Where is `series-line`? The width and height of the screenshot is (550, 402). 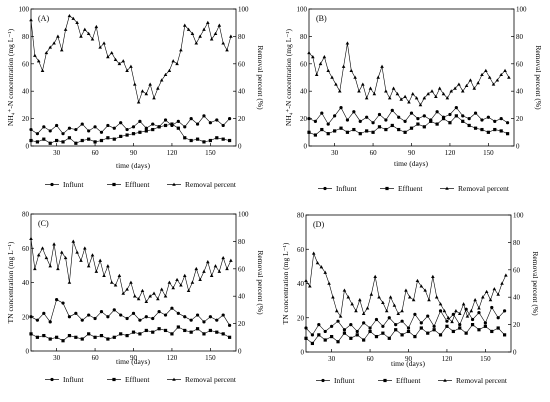
series-line is located at coordinates (405, 321).